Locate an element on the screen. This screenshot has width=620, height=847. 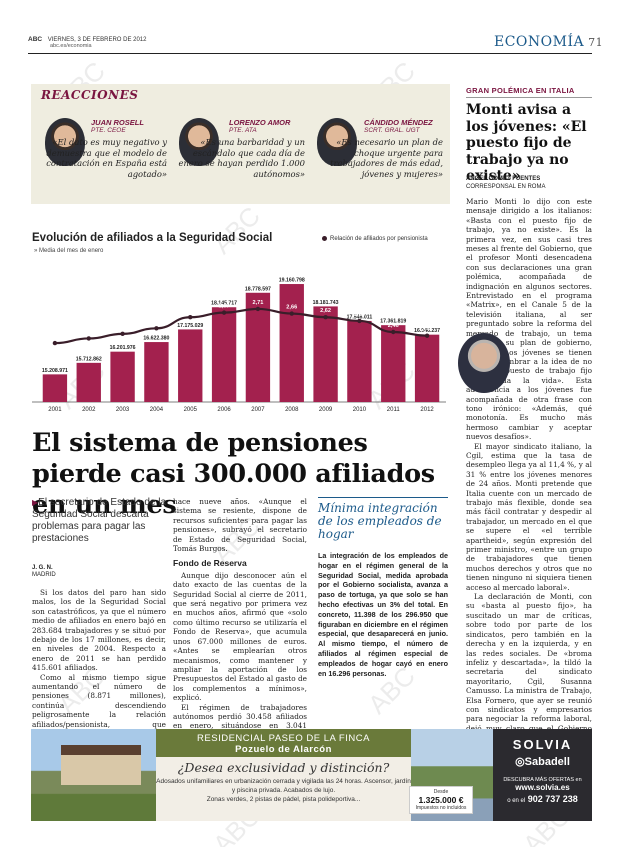
x-tick-label: 2011 is located at coordinates (394, 410).